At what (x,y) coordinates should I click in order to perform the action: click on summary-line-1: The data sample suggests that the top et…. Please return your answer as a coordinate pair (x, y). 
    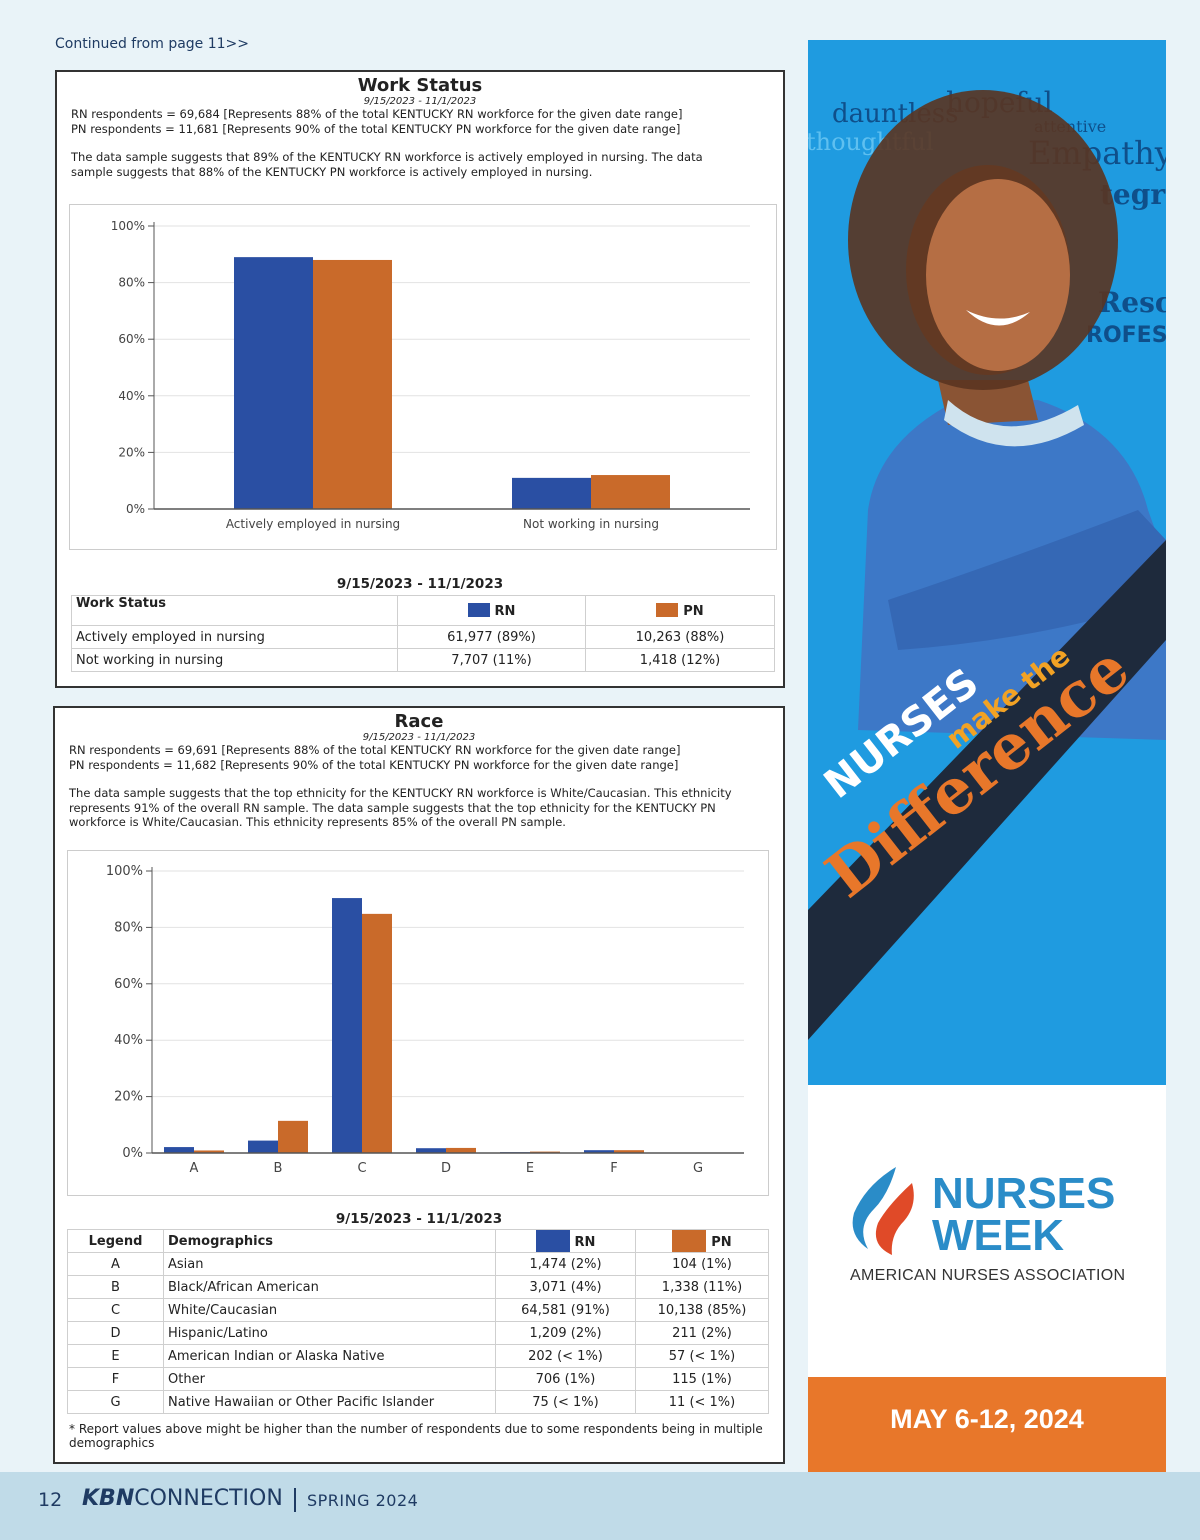
    Looking at the image, I should click on (400, 793).